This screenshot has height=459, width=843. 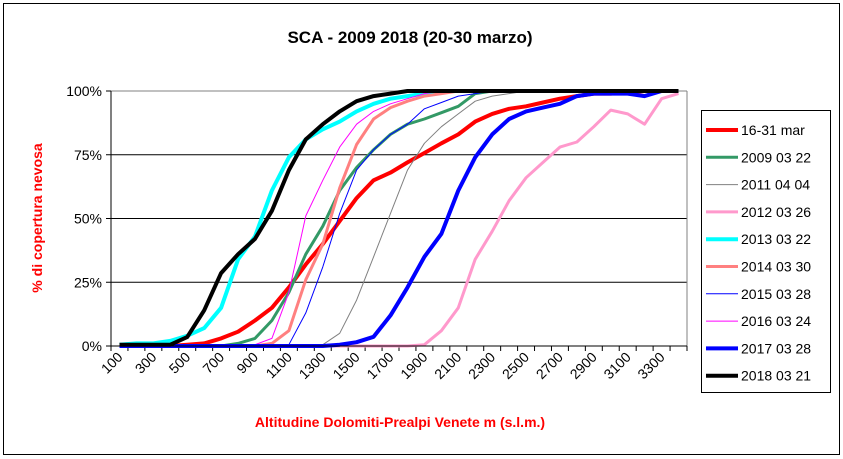 What do you see at coordinates (92, 346) in the screenshot?
I see `y-tick-label: 0%` at bounding box center [92, 346].